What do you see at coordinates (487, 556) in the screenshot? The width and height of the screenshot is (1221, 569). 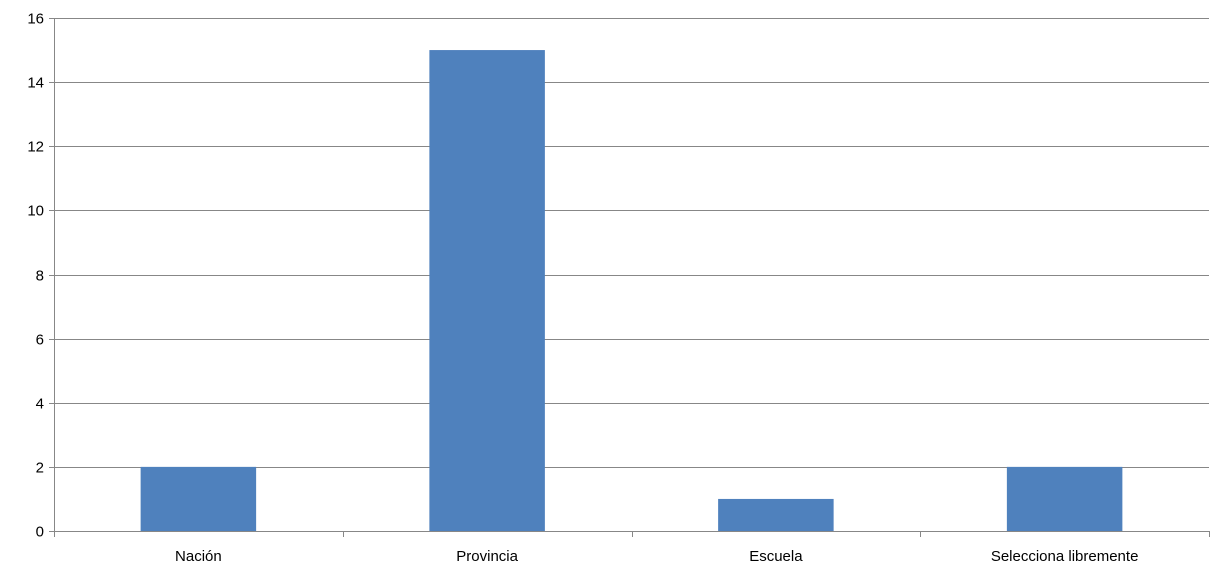 I see `x-tick-label-1: Provincia` at bounding box center [487, 556].